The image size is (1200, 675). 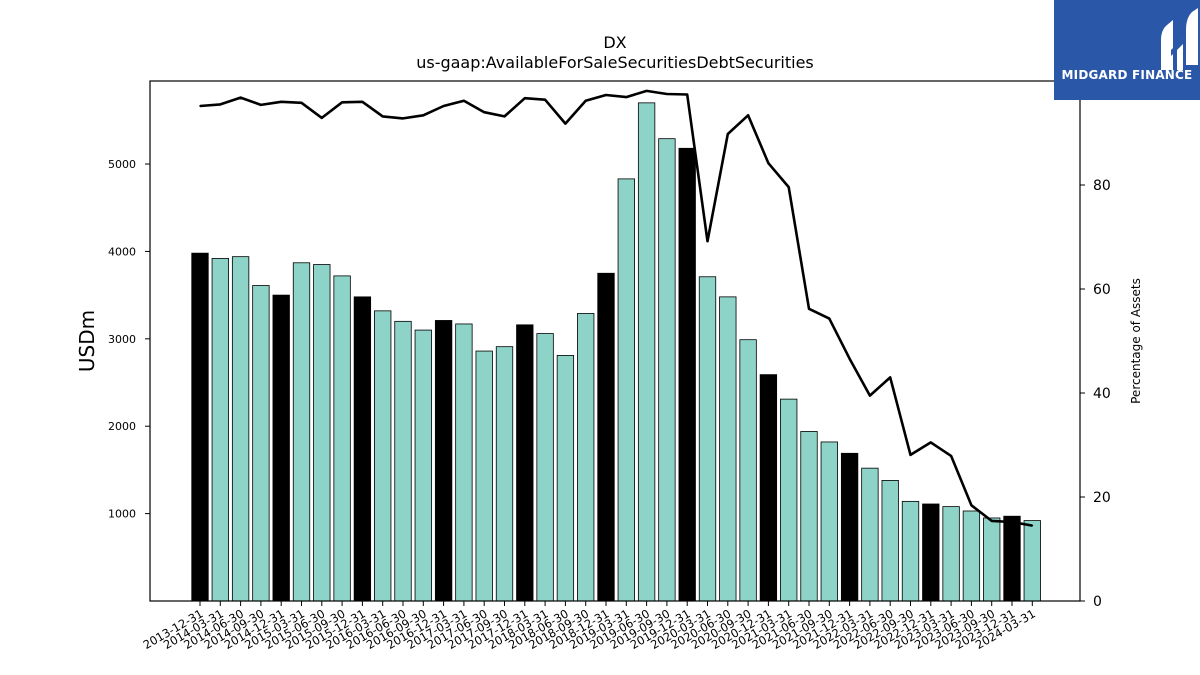 What do you see at coordinates (1127, 50) in the screenshot?
I see `logo: MIDGARD FINANCE` at bounding box center [1127, 50].